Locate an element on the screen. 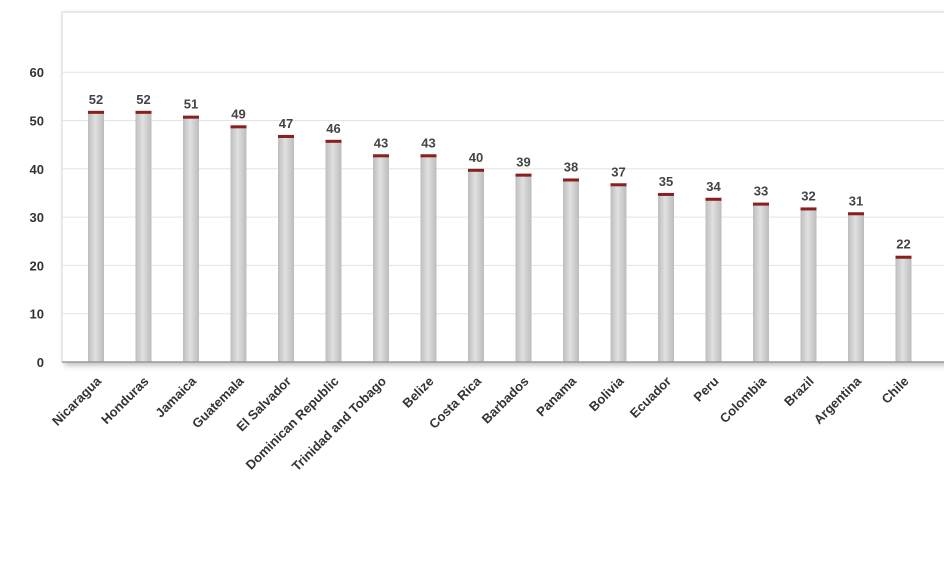  y-tick-label: 60 is located at coordinates (37, 72).